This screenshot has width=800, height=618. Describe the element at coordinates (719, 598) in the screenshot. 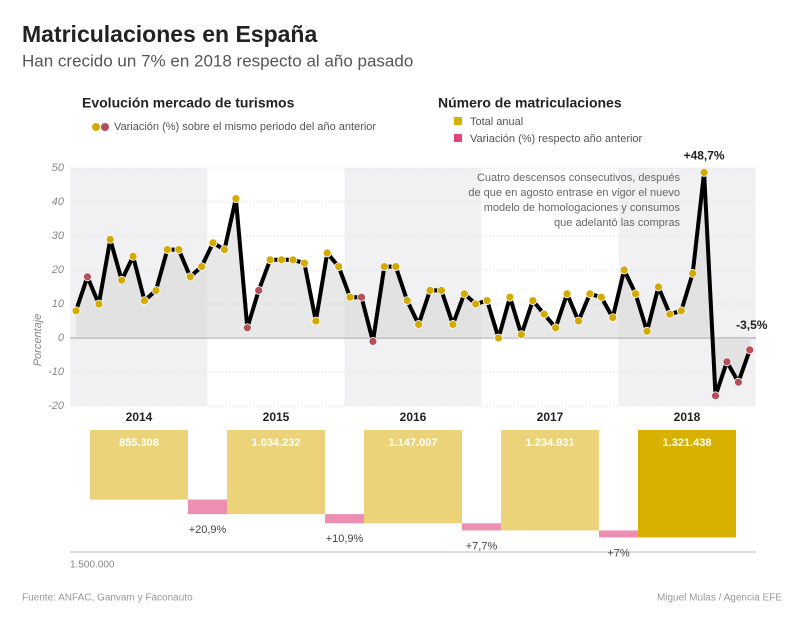

I see `credit: Miguel Mulas / Agencia EFE` at that location.